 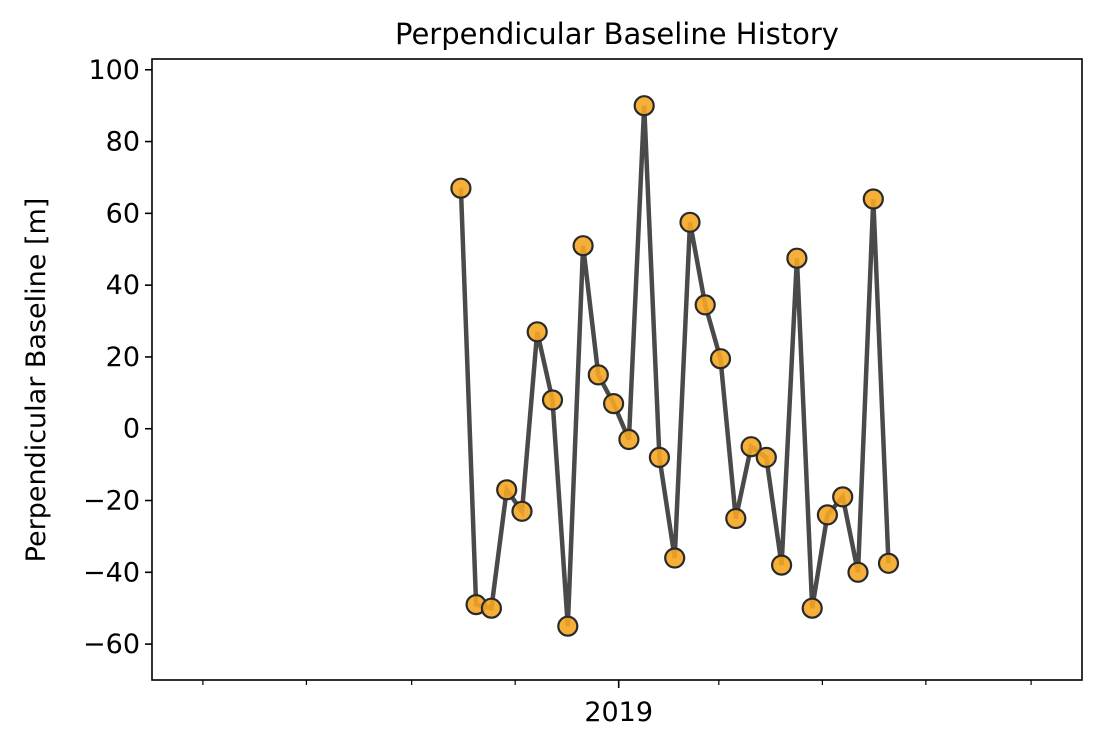 What do you see at coordinates (111, 501) in the screenshot?
I see `y-tick-label: −20` at bounding box center [111, 501].